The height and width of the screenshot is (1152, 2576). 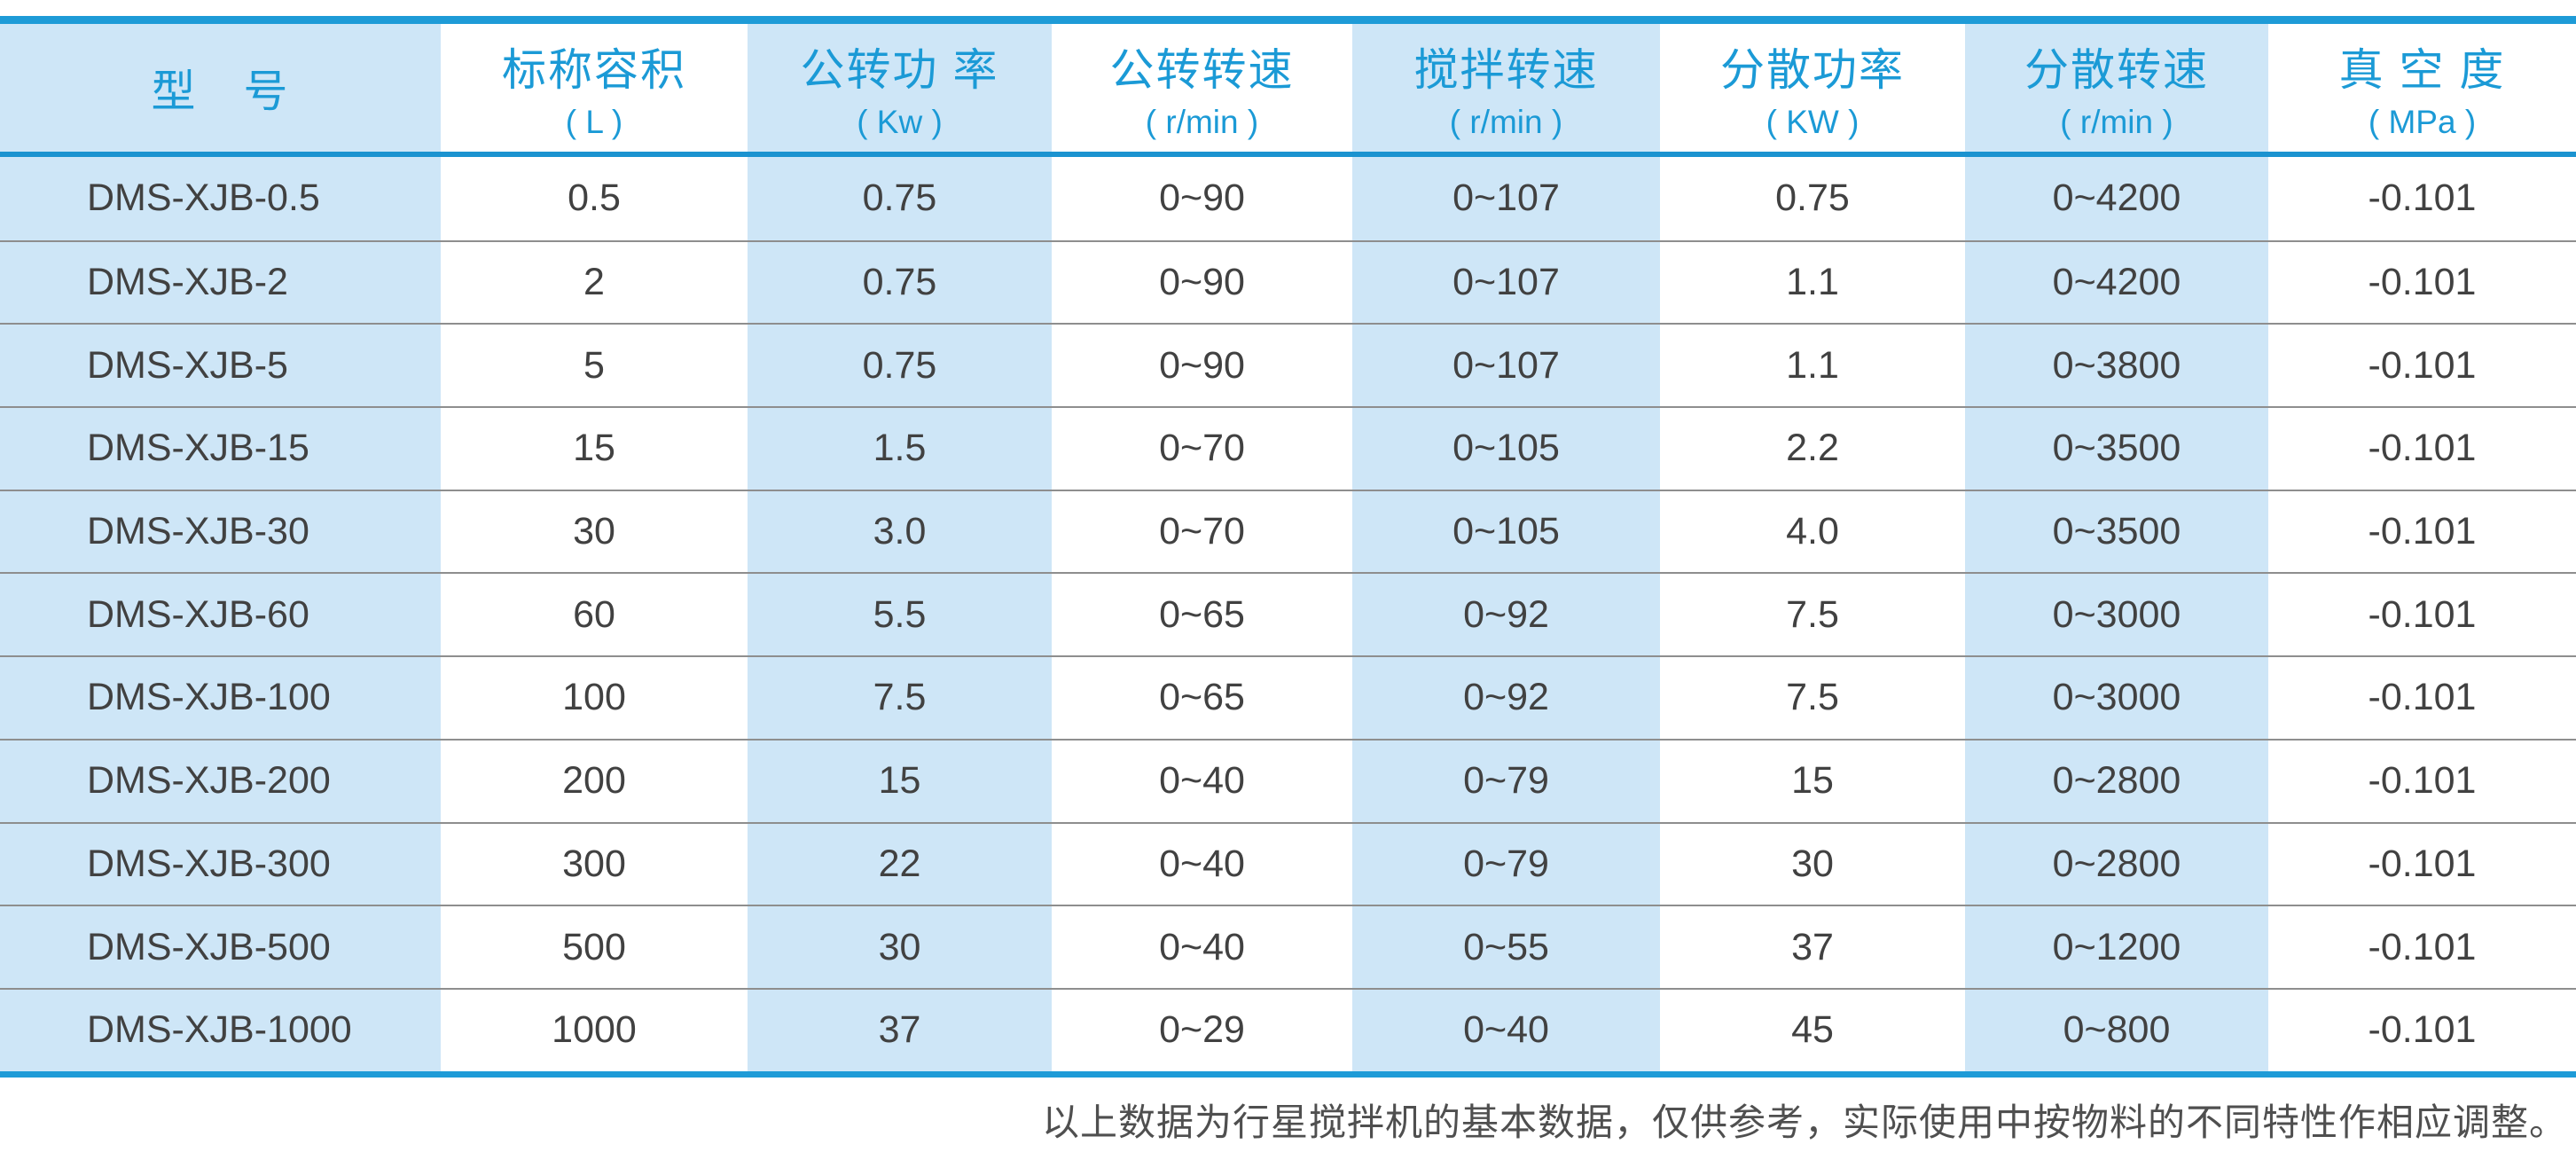 I want to click on value-cell: 1.1, so click(x=1812, y=365).